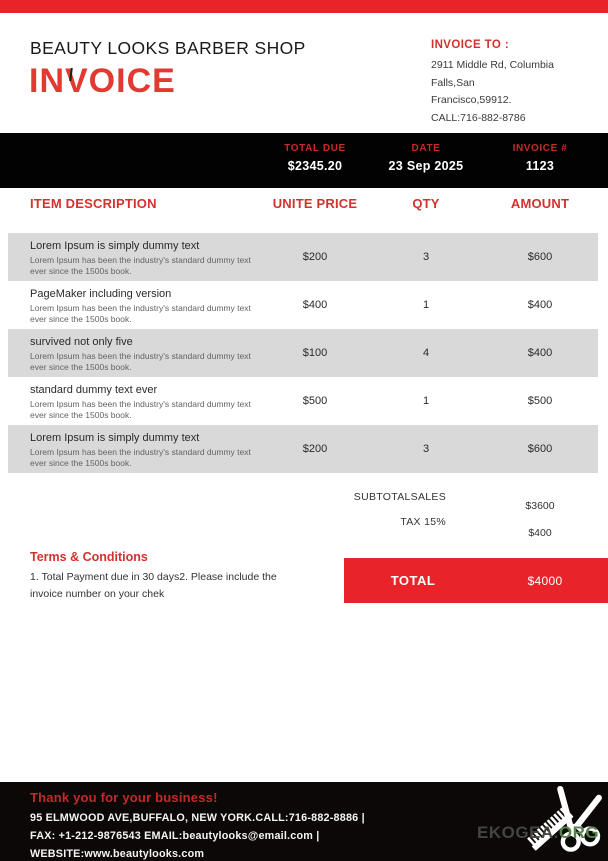 The image size is (608, 861). I want to click on invoice-number-value: 1123, so click(540, 166).